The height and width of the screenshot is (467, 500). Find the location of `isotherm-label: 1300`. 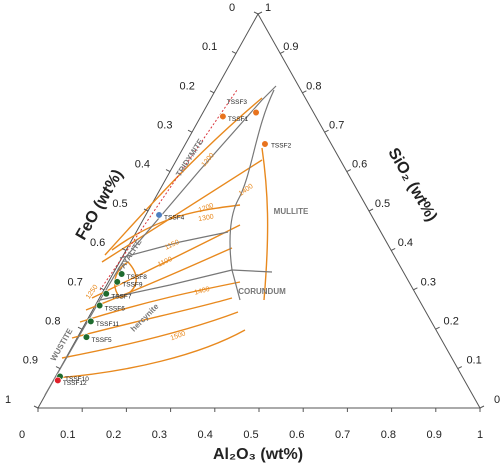

isotherm-label: 1300 is located at coordinates (206, 219).